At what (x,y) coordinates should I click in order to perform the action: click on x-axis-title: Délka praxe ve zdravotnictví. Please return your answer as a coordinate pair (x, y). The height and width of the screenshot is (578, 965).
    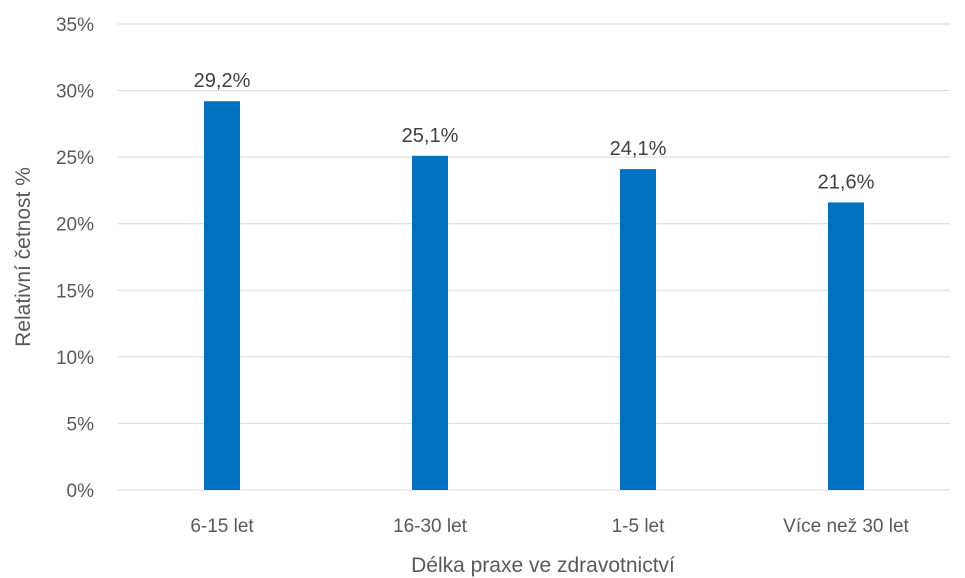
    Looking at the image, I should click on (543, 565).